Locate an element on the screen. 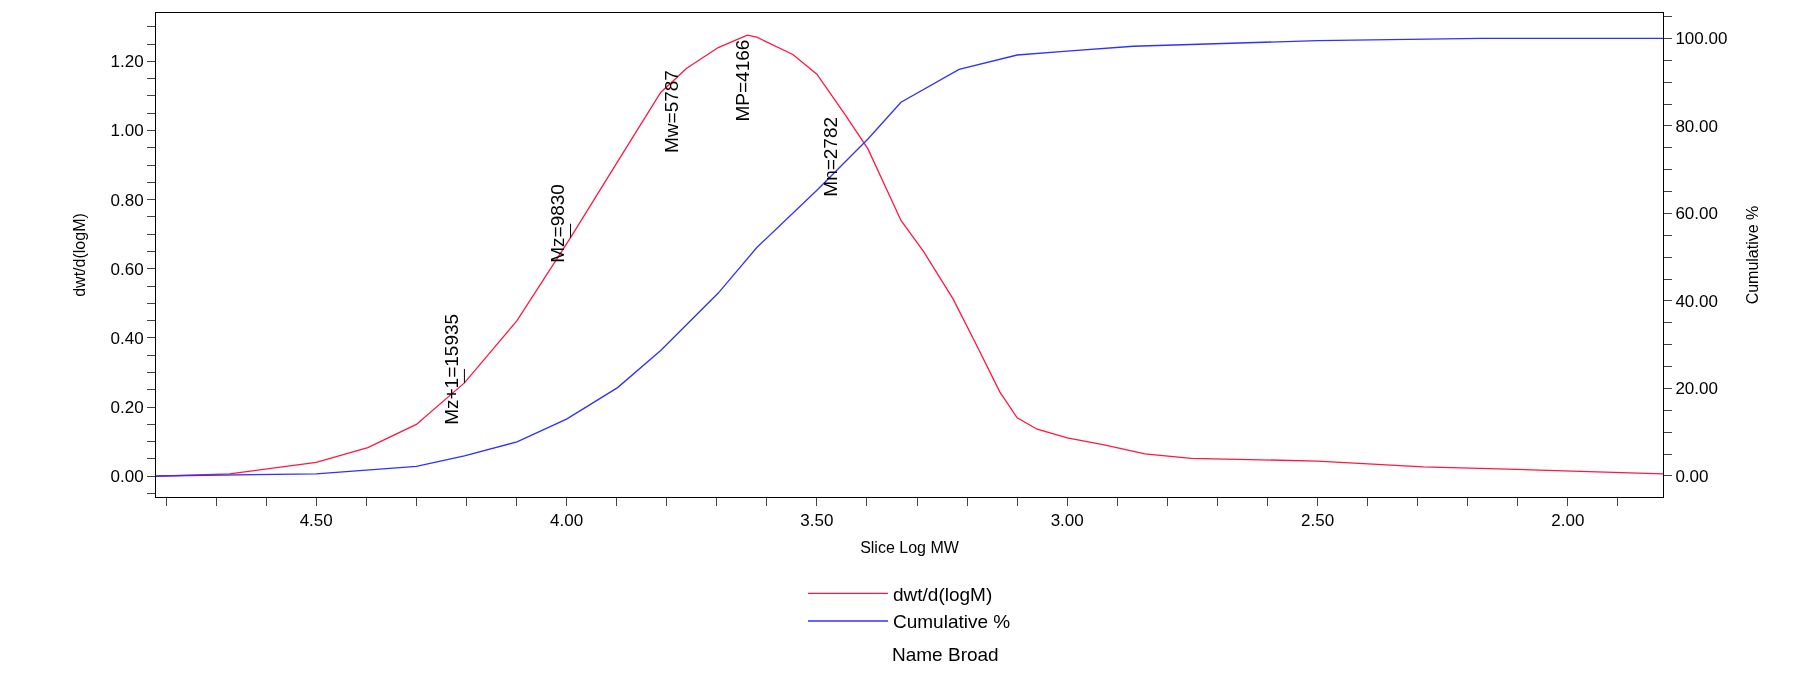 This screenshot has height=700, width=1809. x-tick-label: 4.50 is located at coordinates (316, 521).